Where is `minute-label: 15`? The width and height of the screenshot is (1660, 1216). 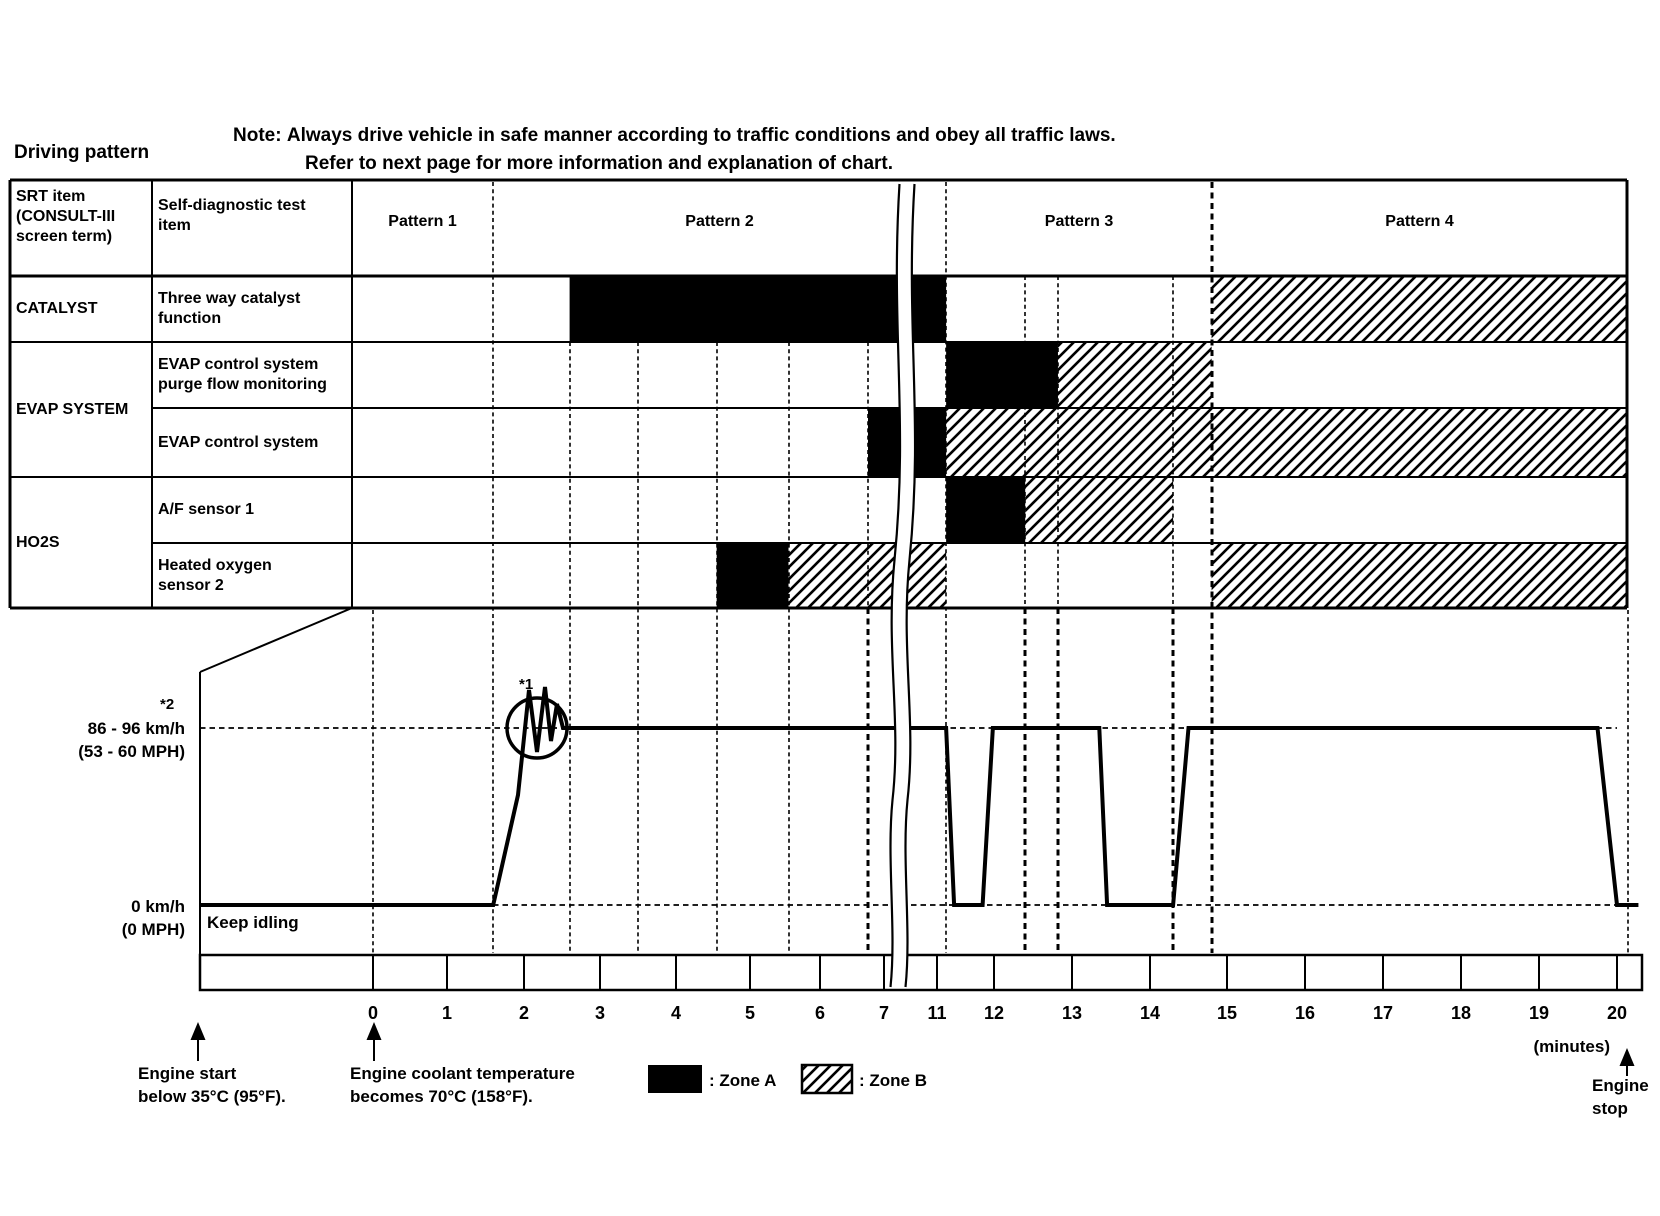 minute-label: 15 is located at coordinates (1227, 1013).